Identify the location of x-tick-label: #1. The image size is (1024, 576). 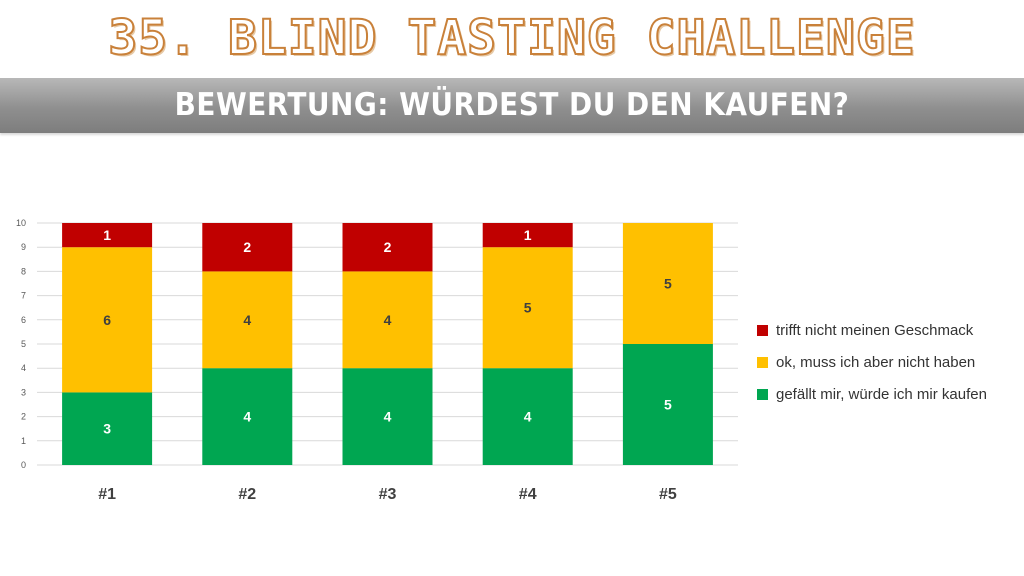
(107, 494).